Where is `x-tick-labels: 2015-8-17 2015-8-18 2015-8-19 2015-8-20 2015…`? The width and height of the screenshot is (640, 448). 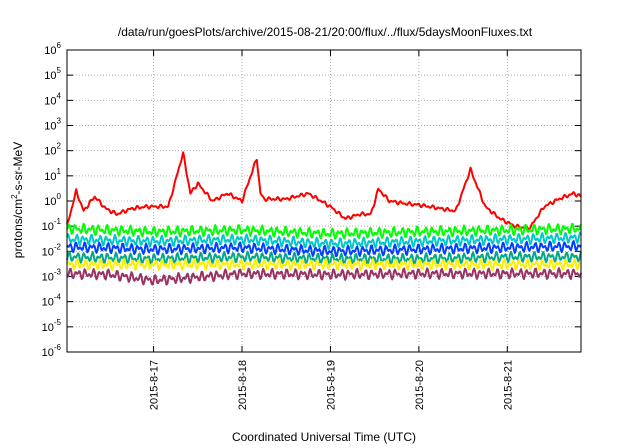 x-tick-labels: 2015-8-17 2015-8-18 2015-8-19 2015-8-20 2015… is located at coordinates (332, 385).